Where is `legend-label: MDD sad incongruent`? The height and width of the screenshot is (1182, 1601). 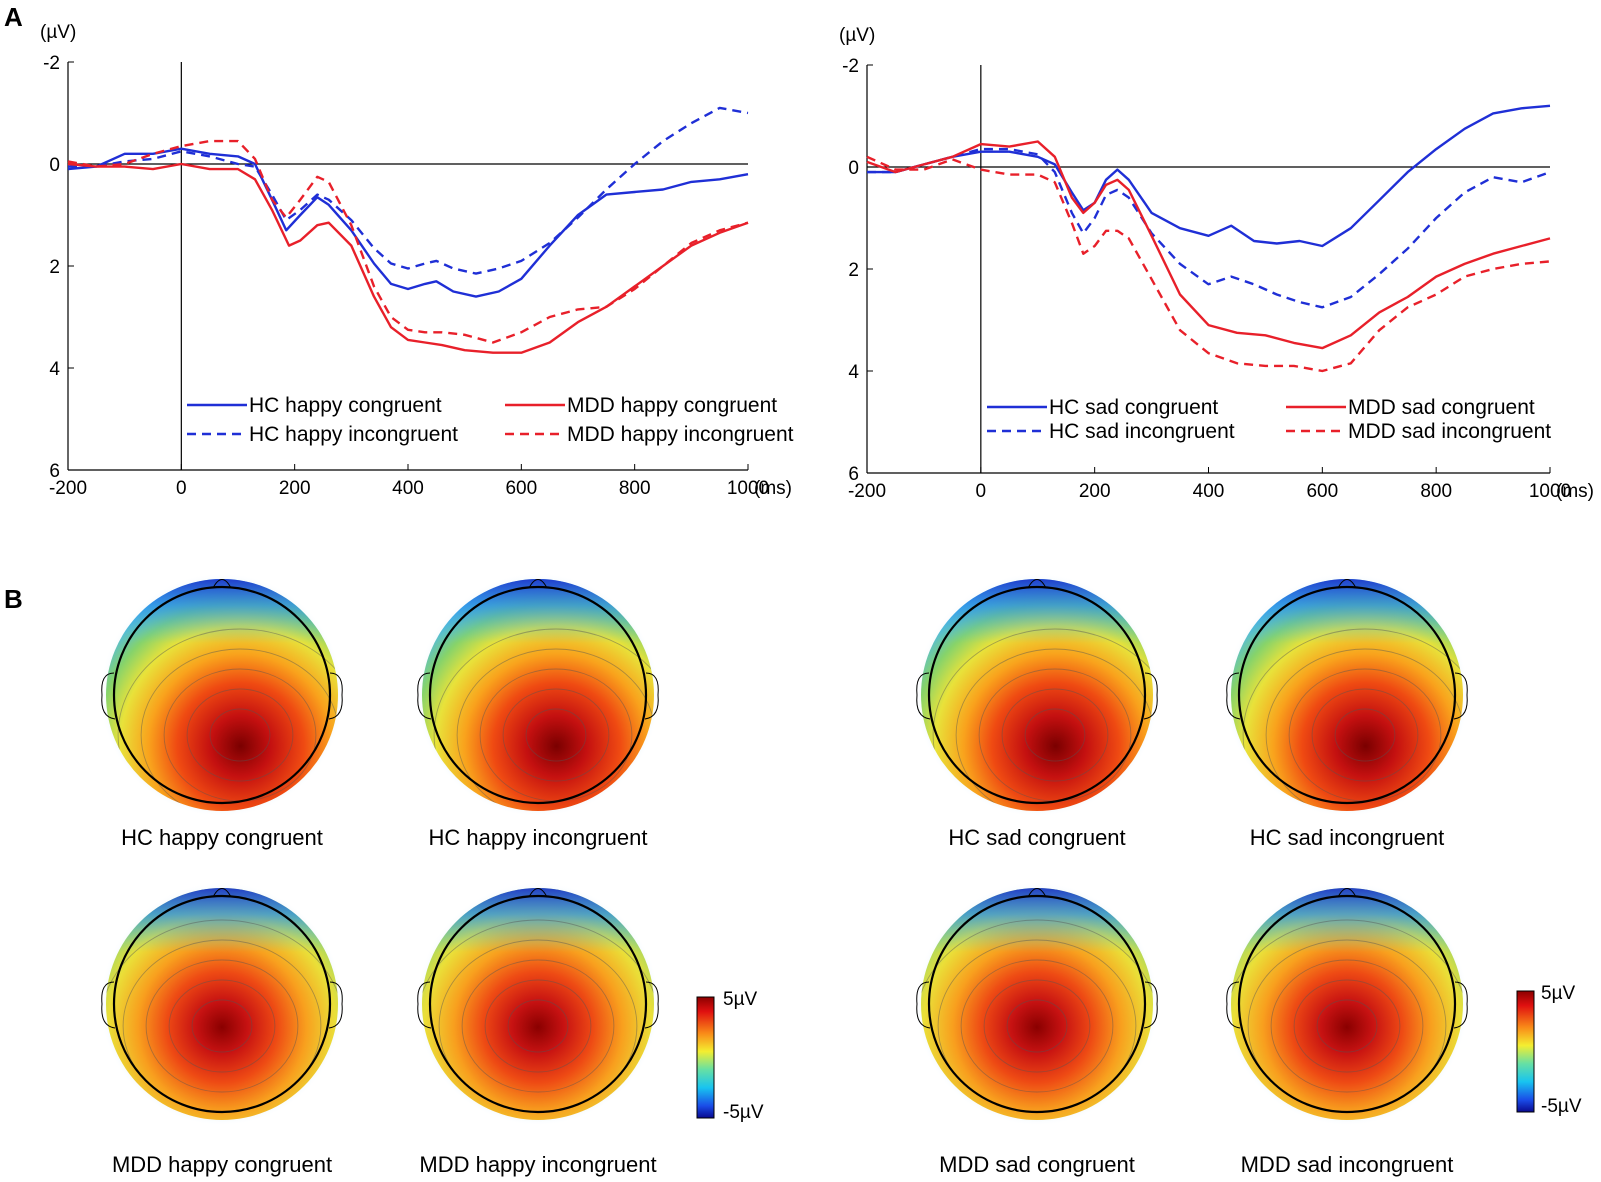 legend-label: MDD sad incongruent is located at coordinates (1449, 431).